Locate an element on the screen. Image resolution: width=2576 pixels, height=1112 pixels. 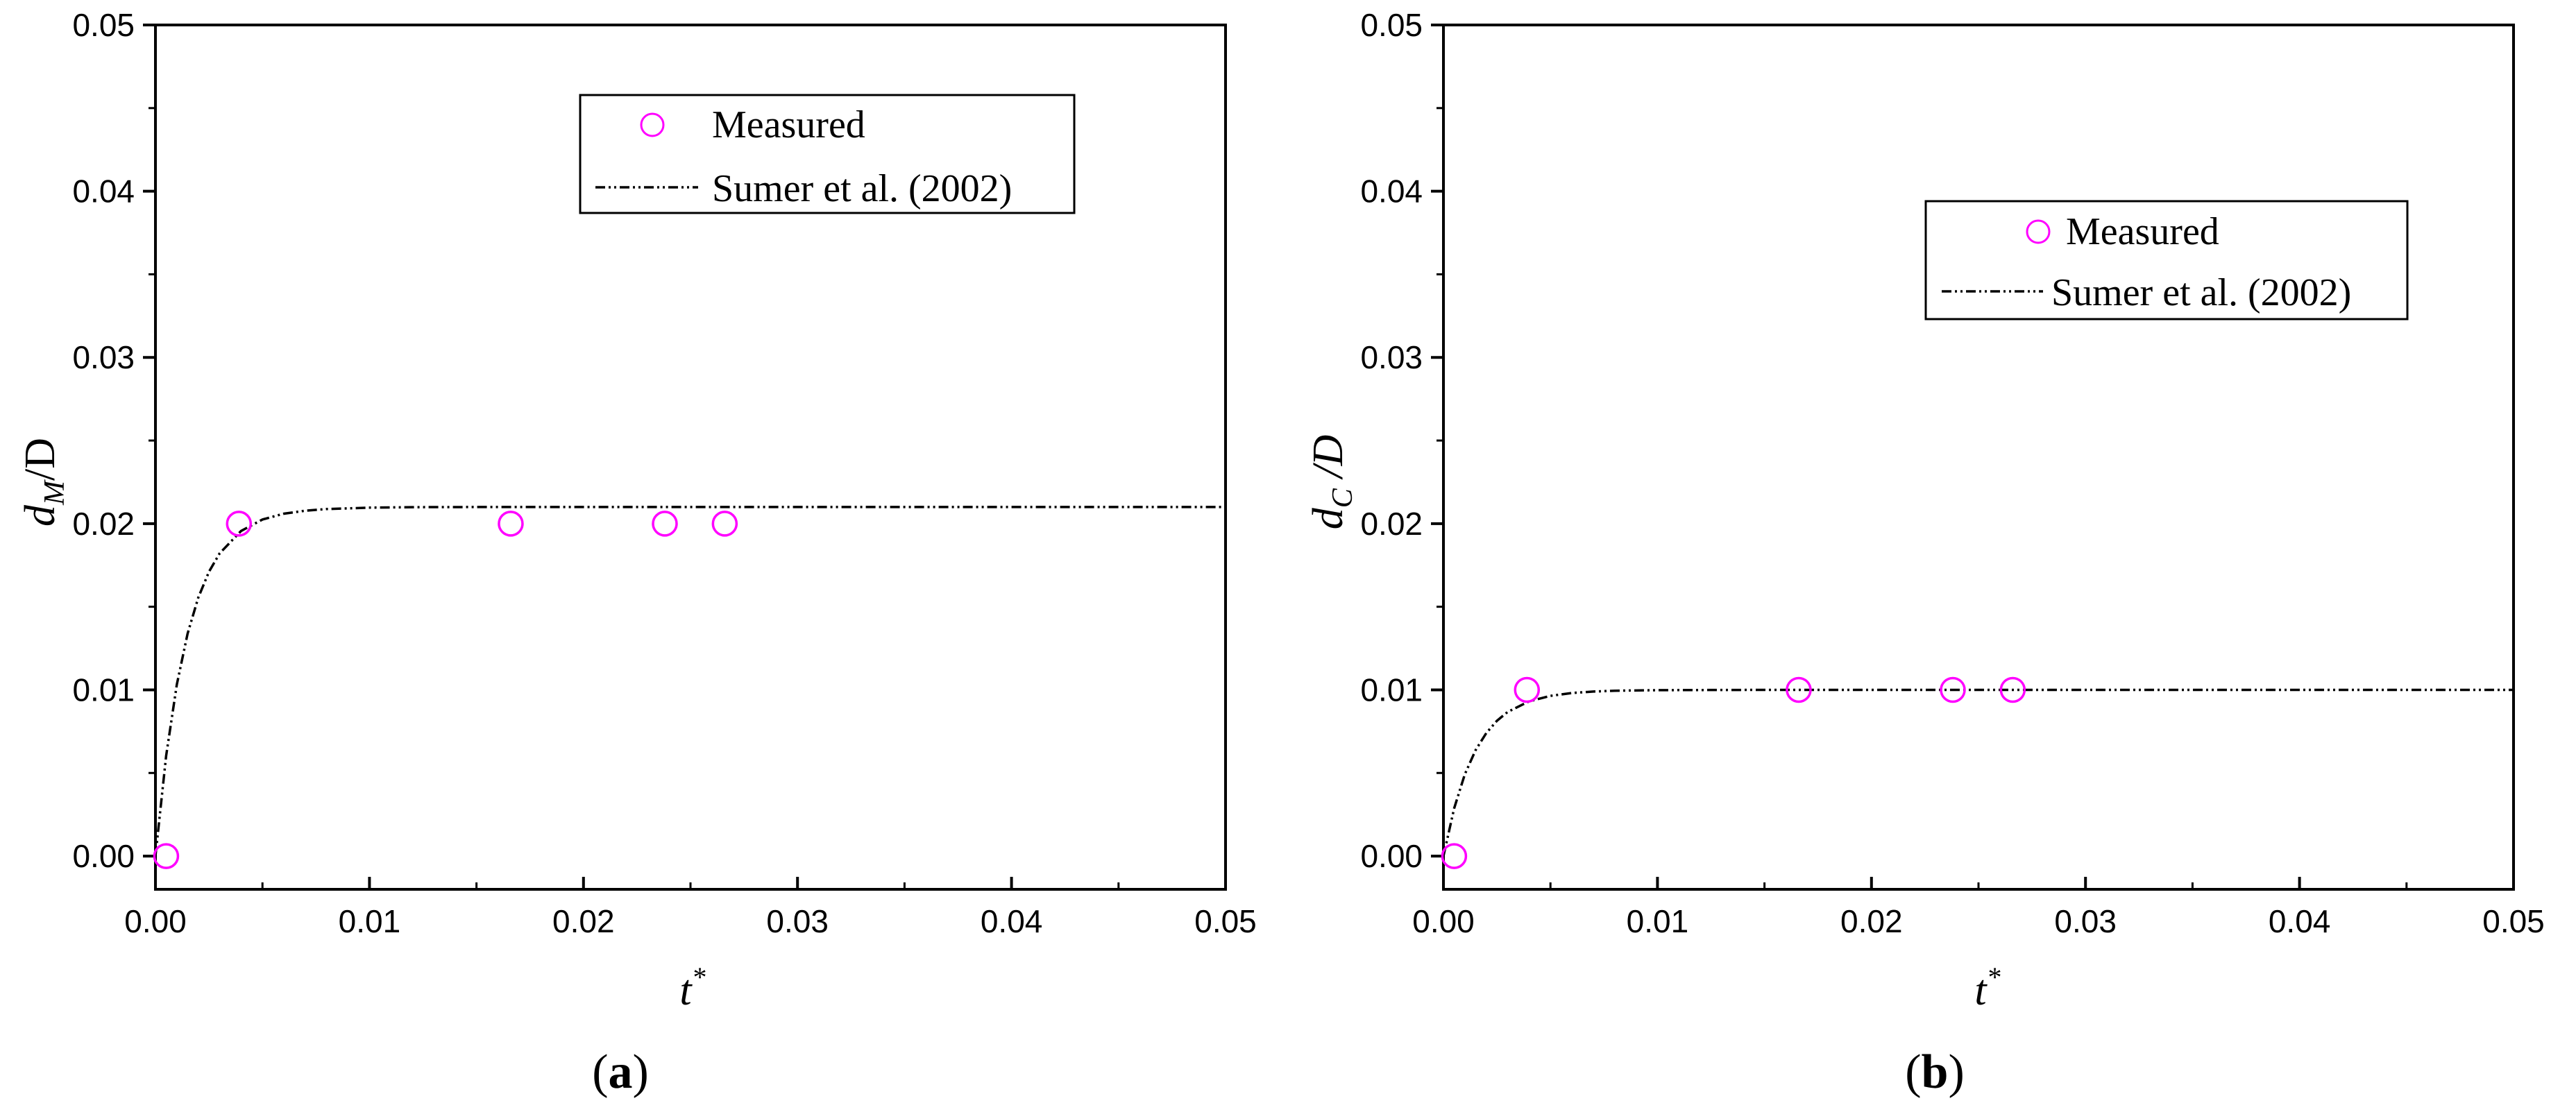
y-axis-title-sub: C is located at coordinates (1343, 498).